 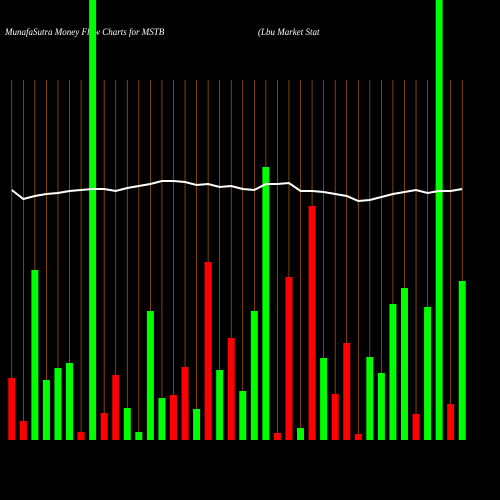 I want to click on line, so click(x=237, y=191).